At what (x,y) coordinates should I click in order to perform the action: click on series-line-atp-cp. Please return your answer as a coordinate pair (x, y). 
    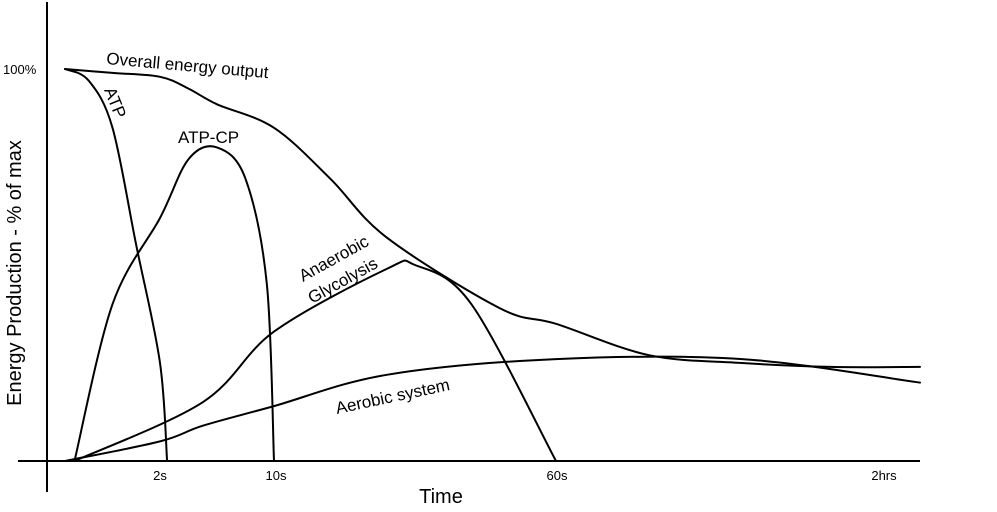
    Looking at the image, I should click on (174, 303).